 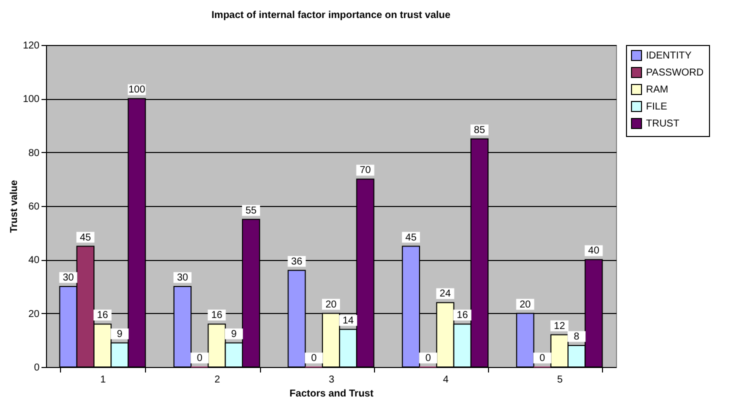 What do you see at coordinates (34, 153) in the screenshot?
I see `y-tick-label: 80` at bounding box center [34, 153].